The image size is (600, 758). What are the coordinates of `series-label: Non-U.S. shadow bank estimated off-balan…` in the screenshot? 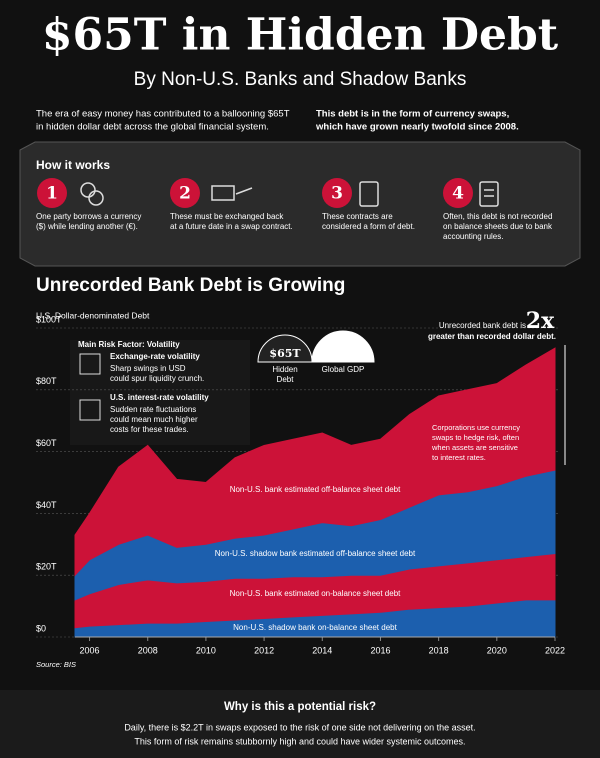 It's located at (315, 553).